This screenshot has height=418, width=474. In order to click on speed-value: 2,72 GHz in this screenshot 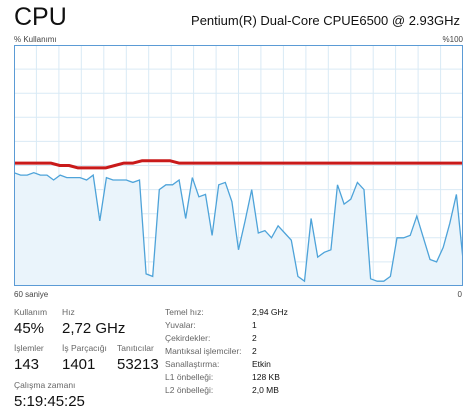, I will do `click(94, 328)`.